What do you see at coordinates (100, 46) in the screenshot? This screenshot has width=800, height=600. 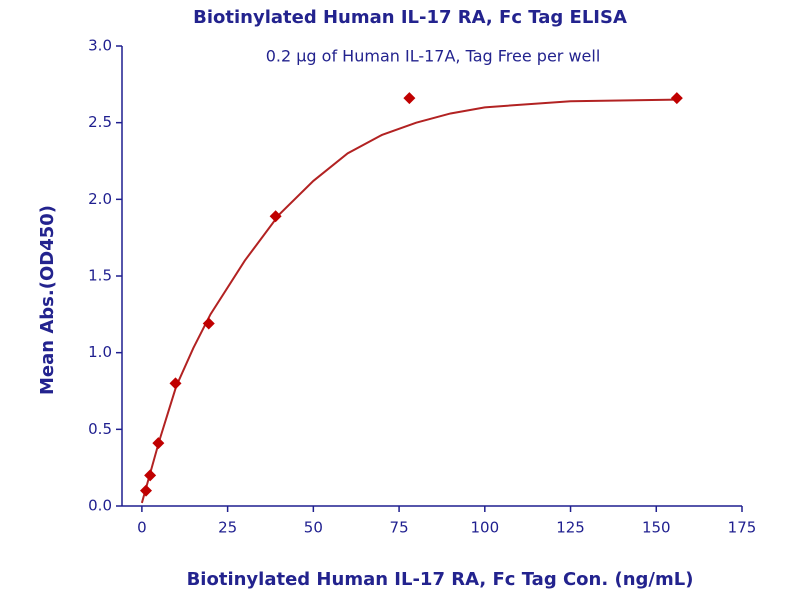 I see `y-tick-label: 3.0` at bounding box center [100, 46].